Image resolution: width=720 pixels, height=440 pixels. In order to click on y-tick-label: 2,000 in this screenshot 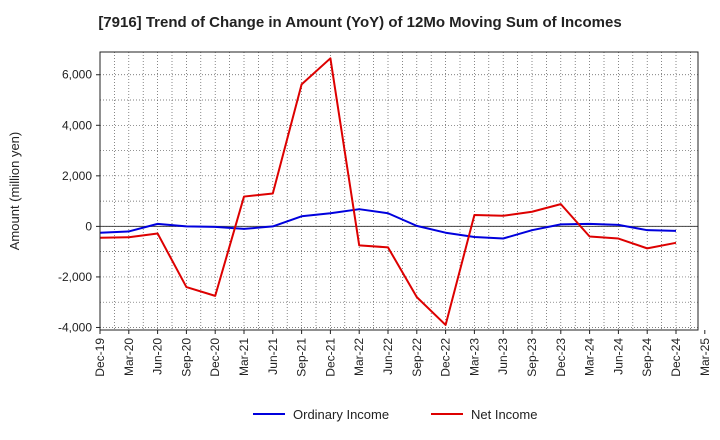, I will do `click(77, 176)`.